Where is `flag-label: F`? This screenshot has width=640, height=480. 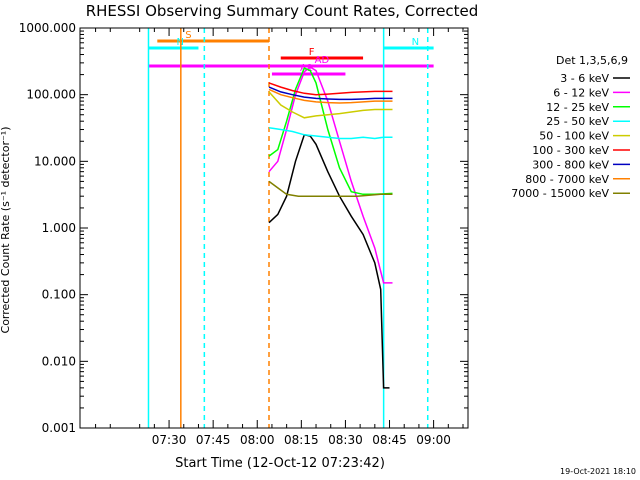 flag-label: F is located at coordinates (312, 52).